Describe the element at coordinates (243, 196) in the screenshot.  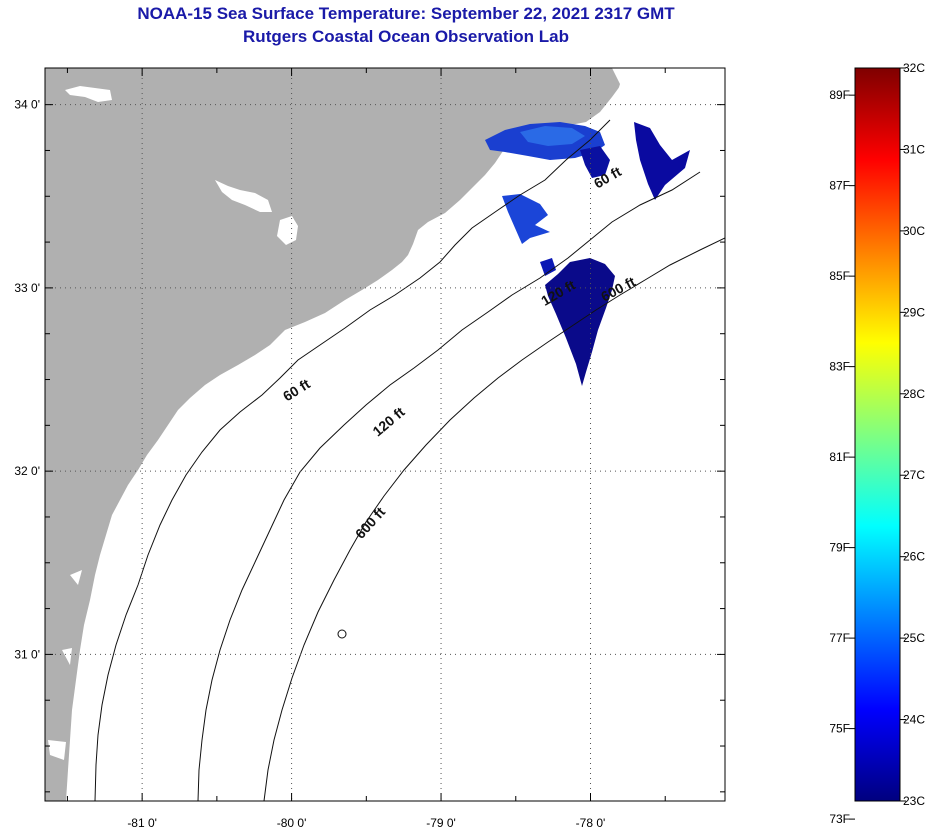
I see `lake-marion` at that location.